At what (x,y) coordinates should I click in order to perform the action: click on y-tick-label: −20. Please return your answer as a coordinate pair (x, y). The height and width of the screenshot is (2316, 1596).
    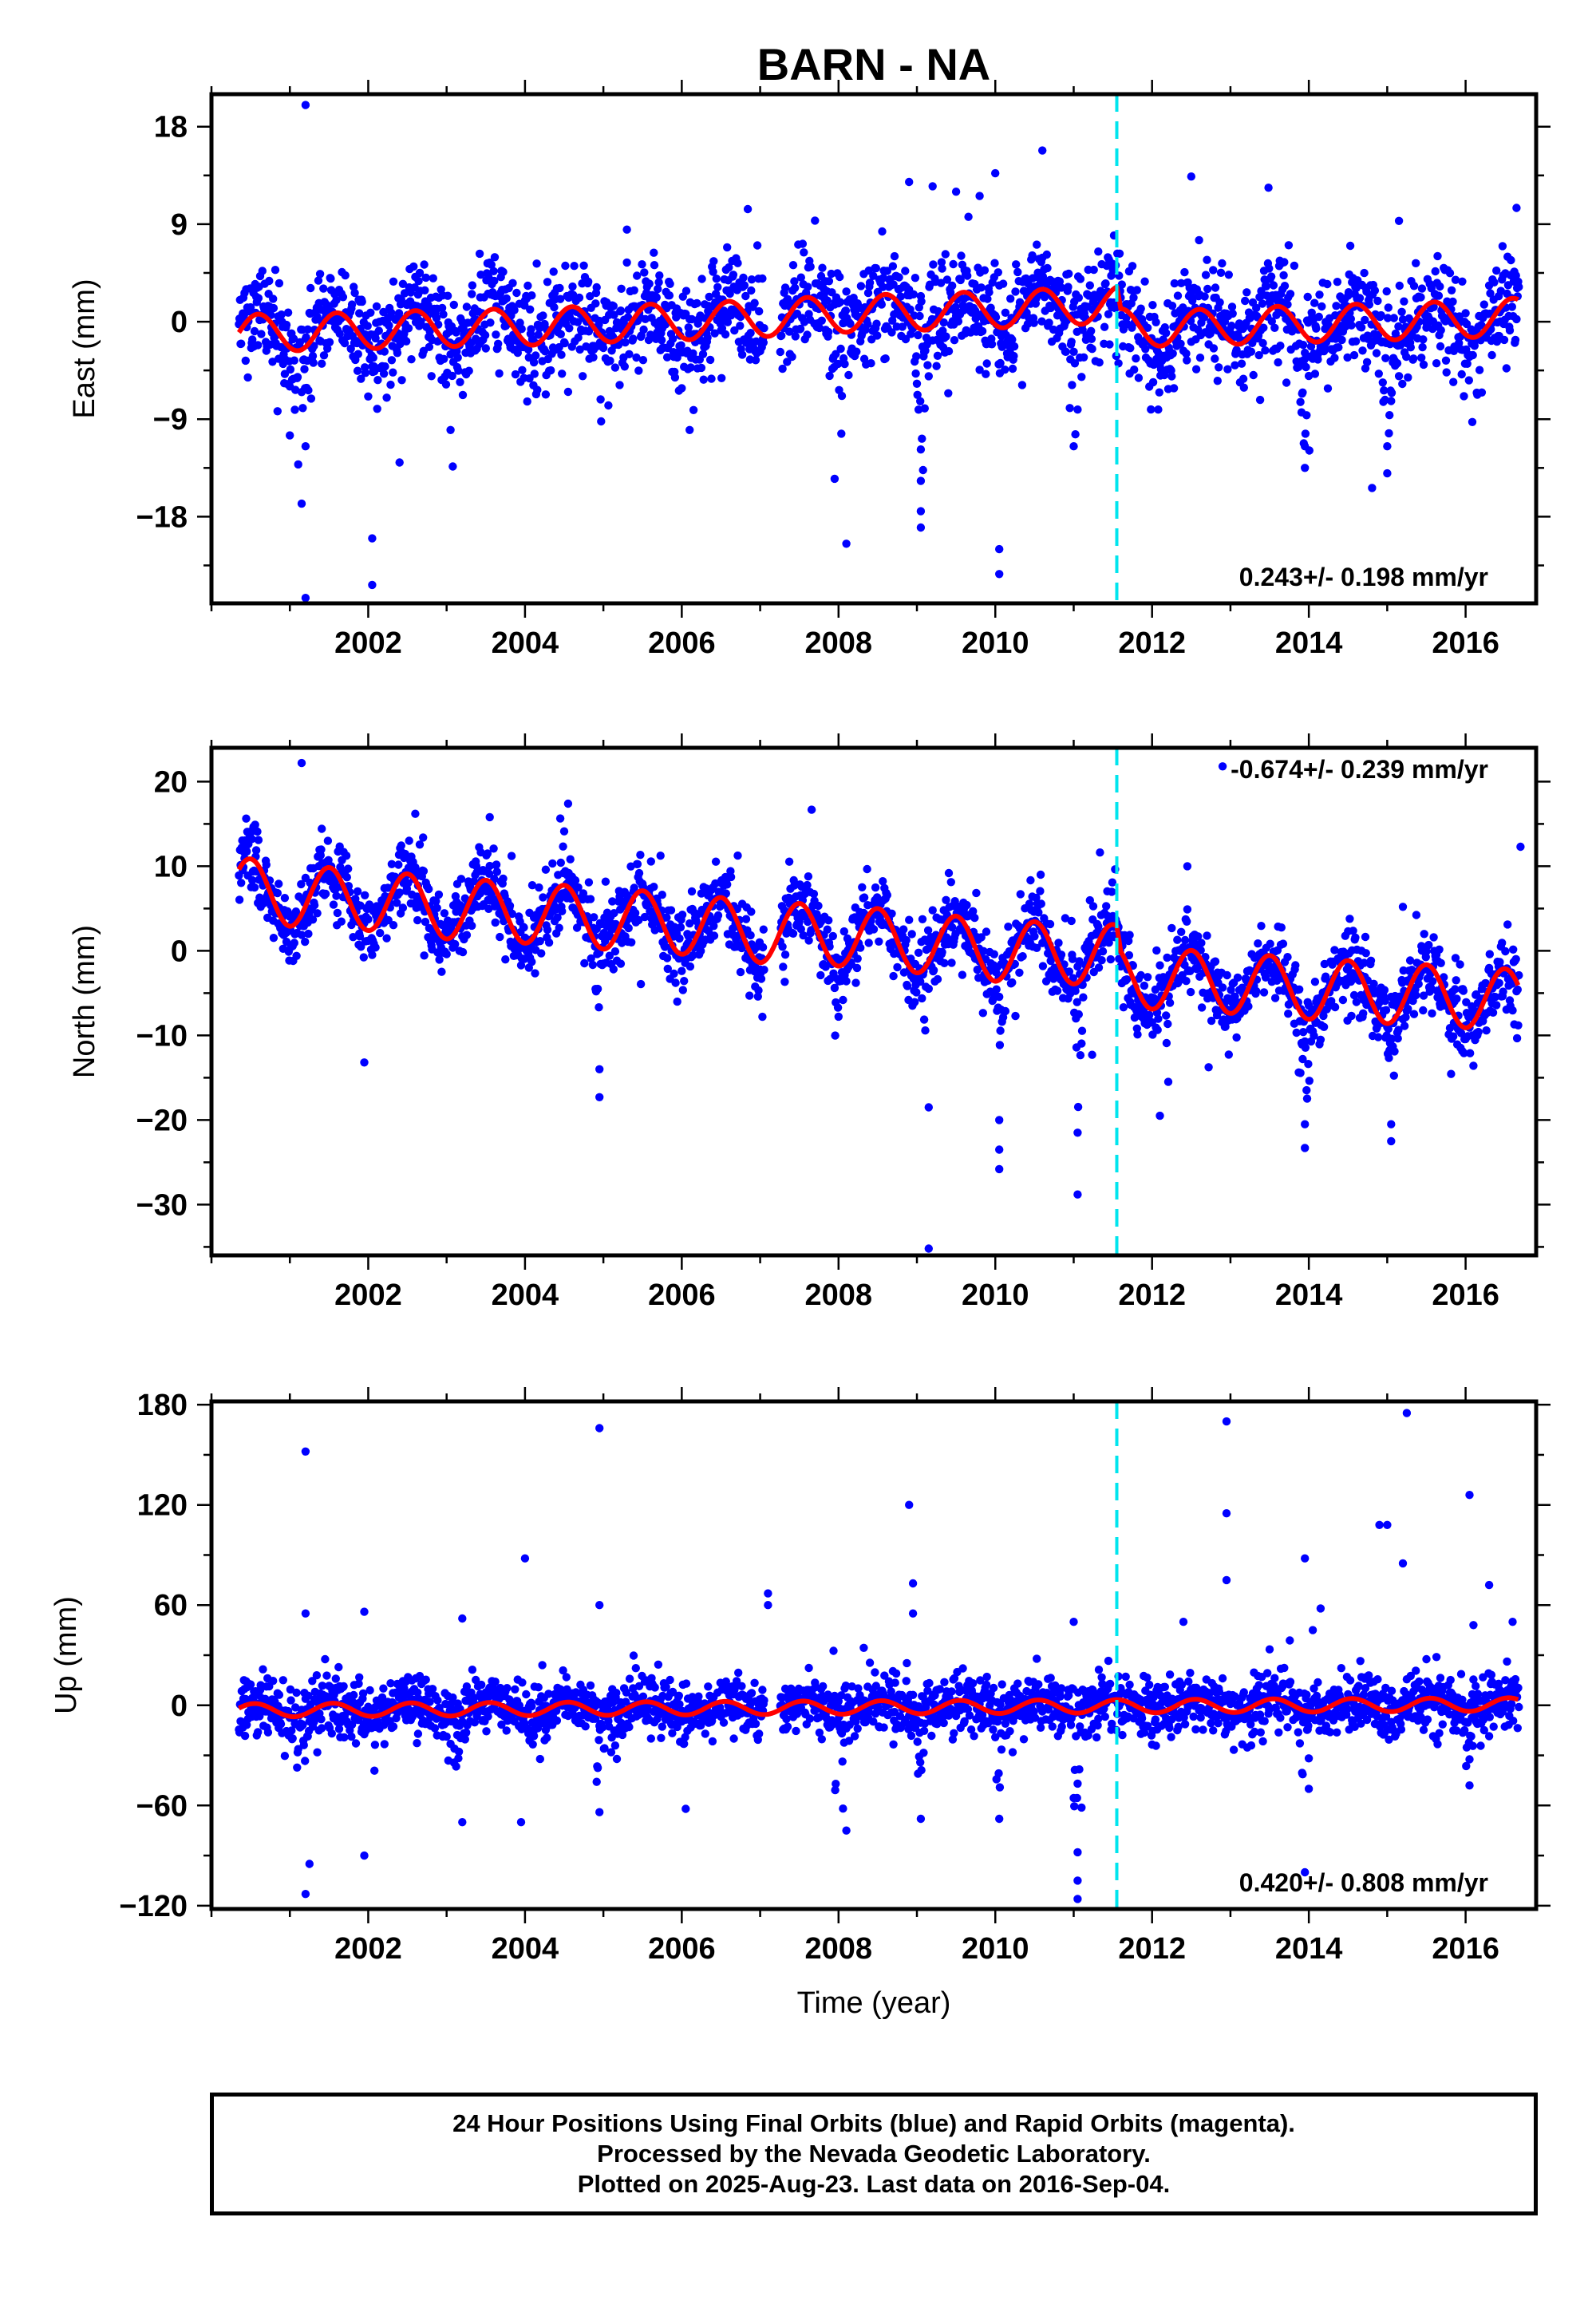
    Looking at the image, I should click on (162, 1120).